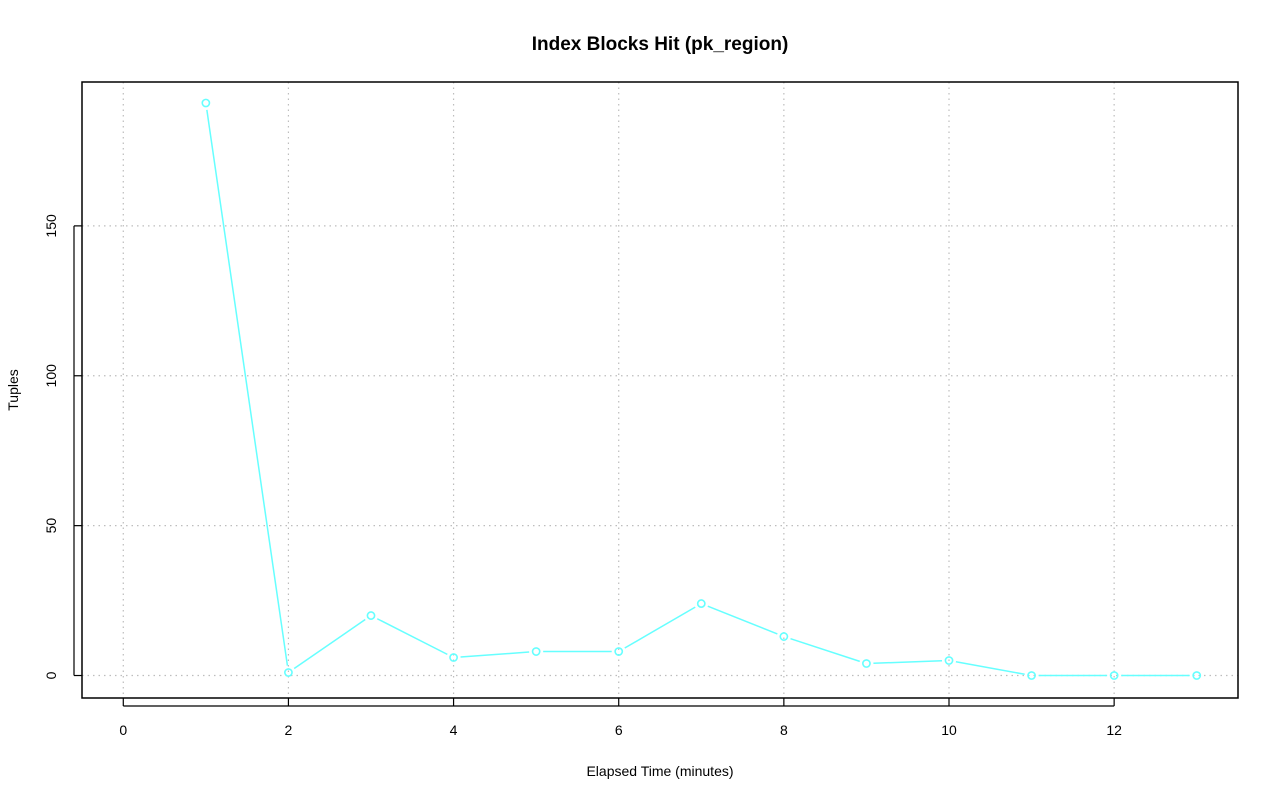 The image size is (1280, 801). I want to click on chart-title: Index Blocks Hit (pk_region), so click(660, 44).